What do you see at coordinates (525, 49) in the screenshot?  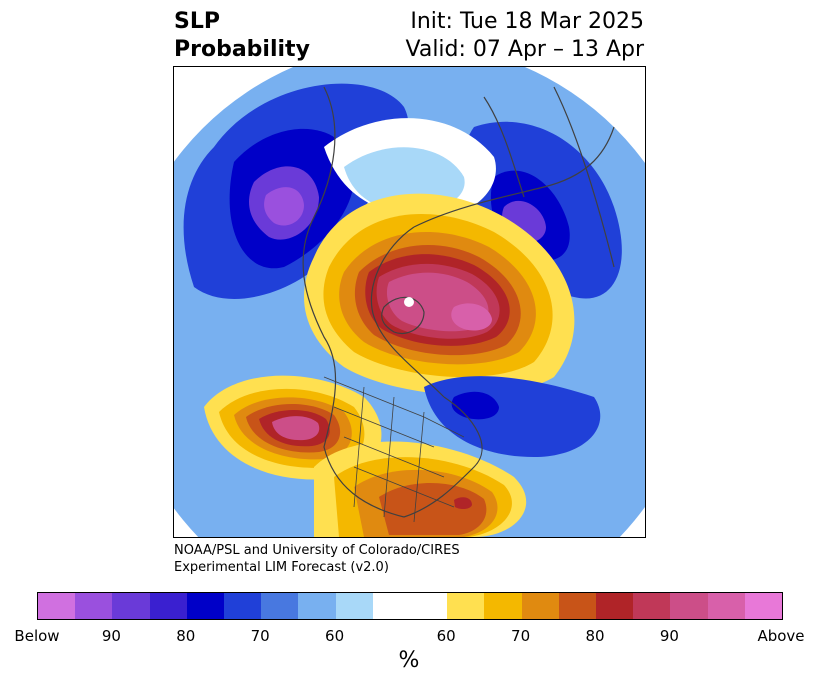 I see `valid-range: Valid: 07 Apr – 13 Apr` at bounding box center [525, 49].